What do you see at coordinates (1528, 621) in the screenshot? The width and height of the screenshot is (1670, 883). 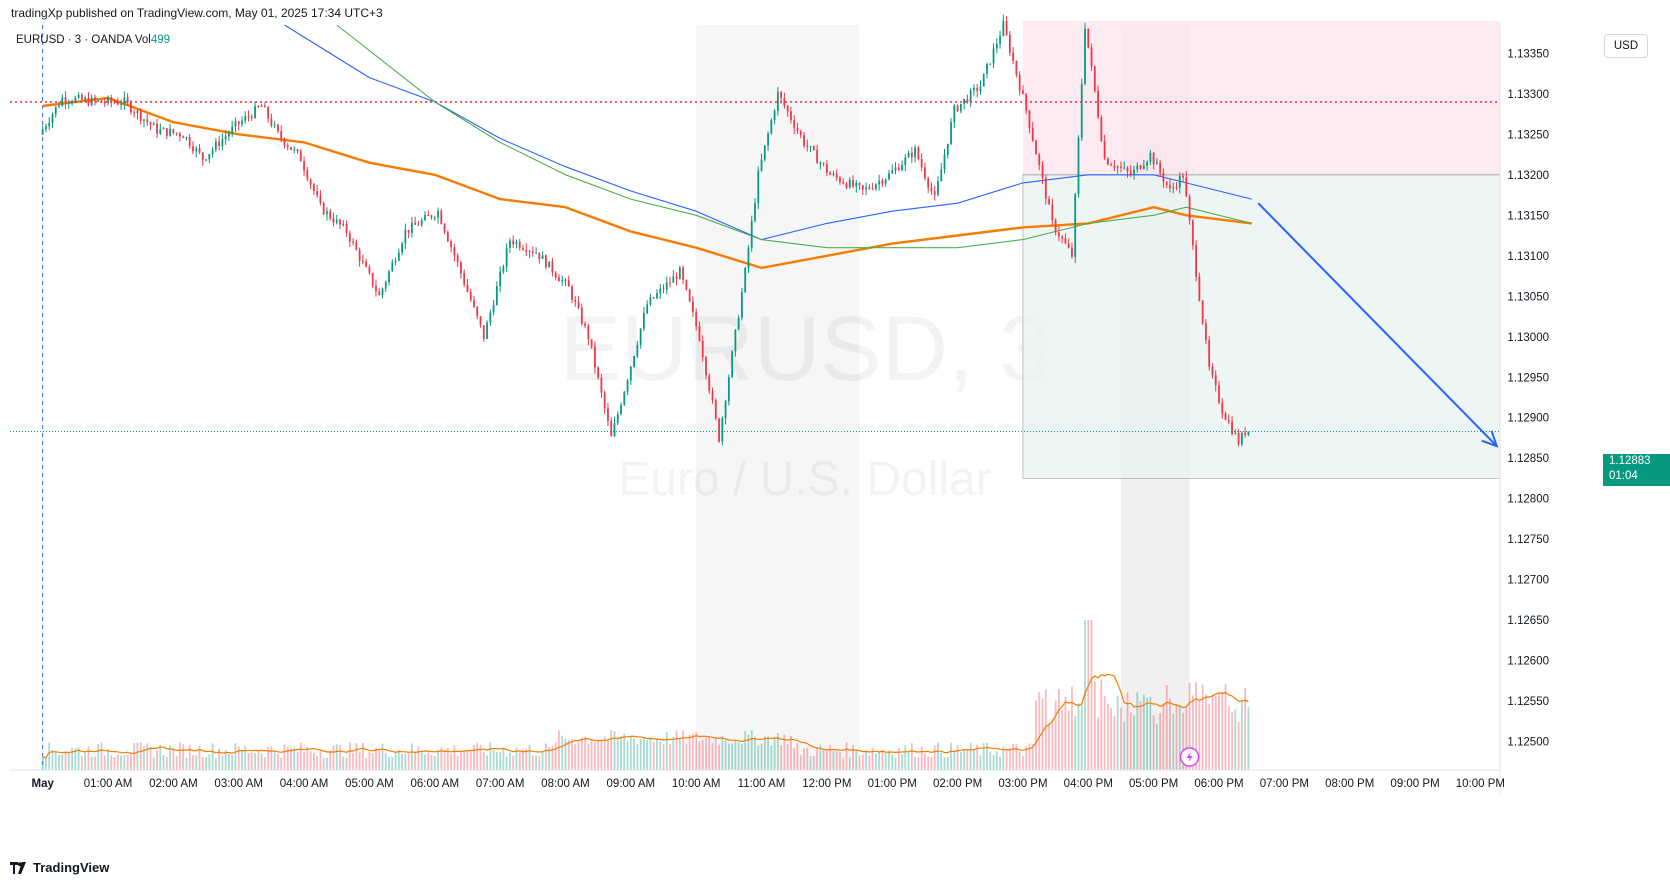 I see `price-tick-label: 1.12650` at bounding box center [1528, 621].